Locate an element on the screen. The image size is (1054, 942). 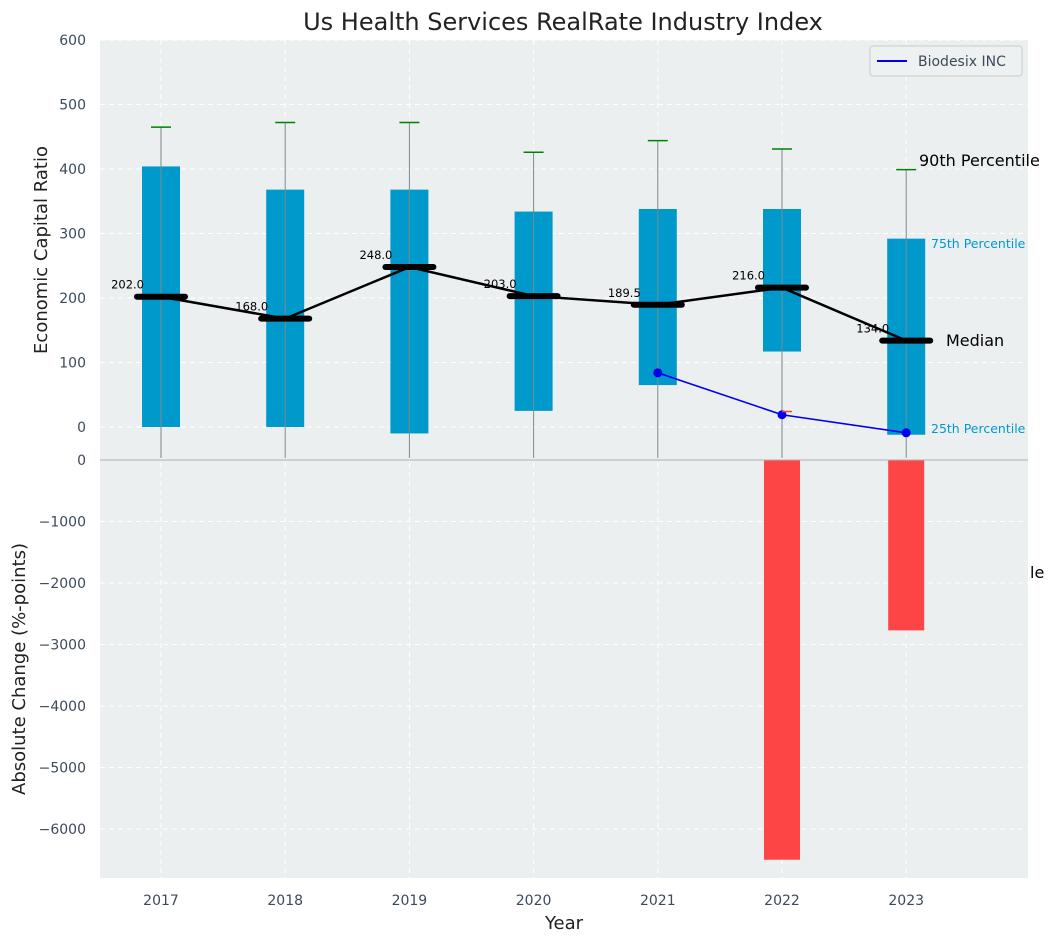
median-label-2021: 189.5 is located at coordinates (624, 293).